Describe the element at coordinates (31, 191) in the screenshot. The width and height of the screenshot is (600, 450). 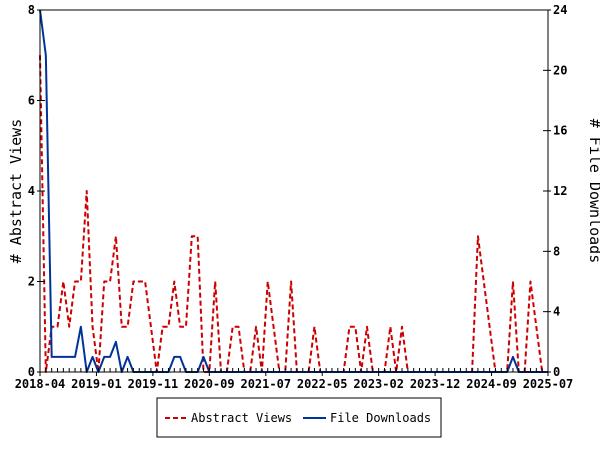
I see `y-left-tick-label: 4` at that location.